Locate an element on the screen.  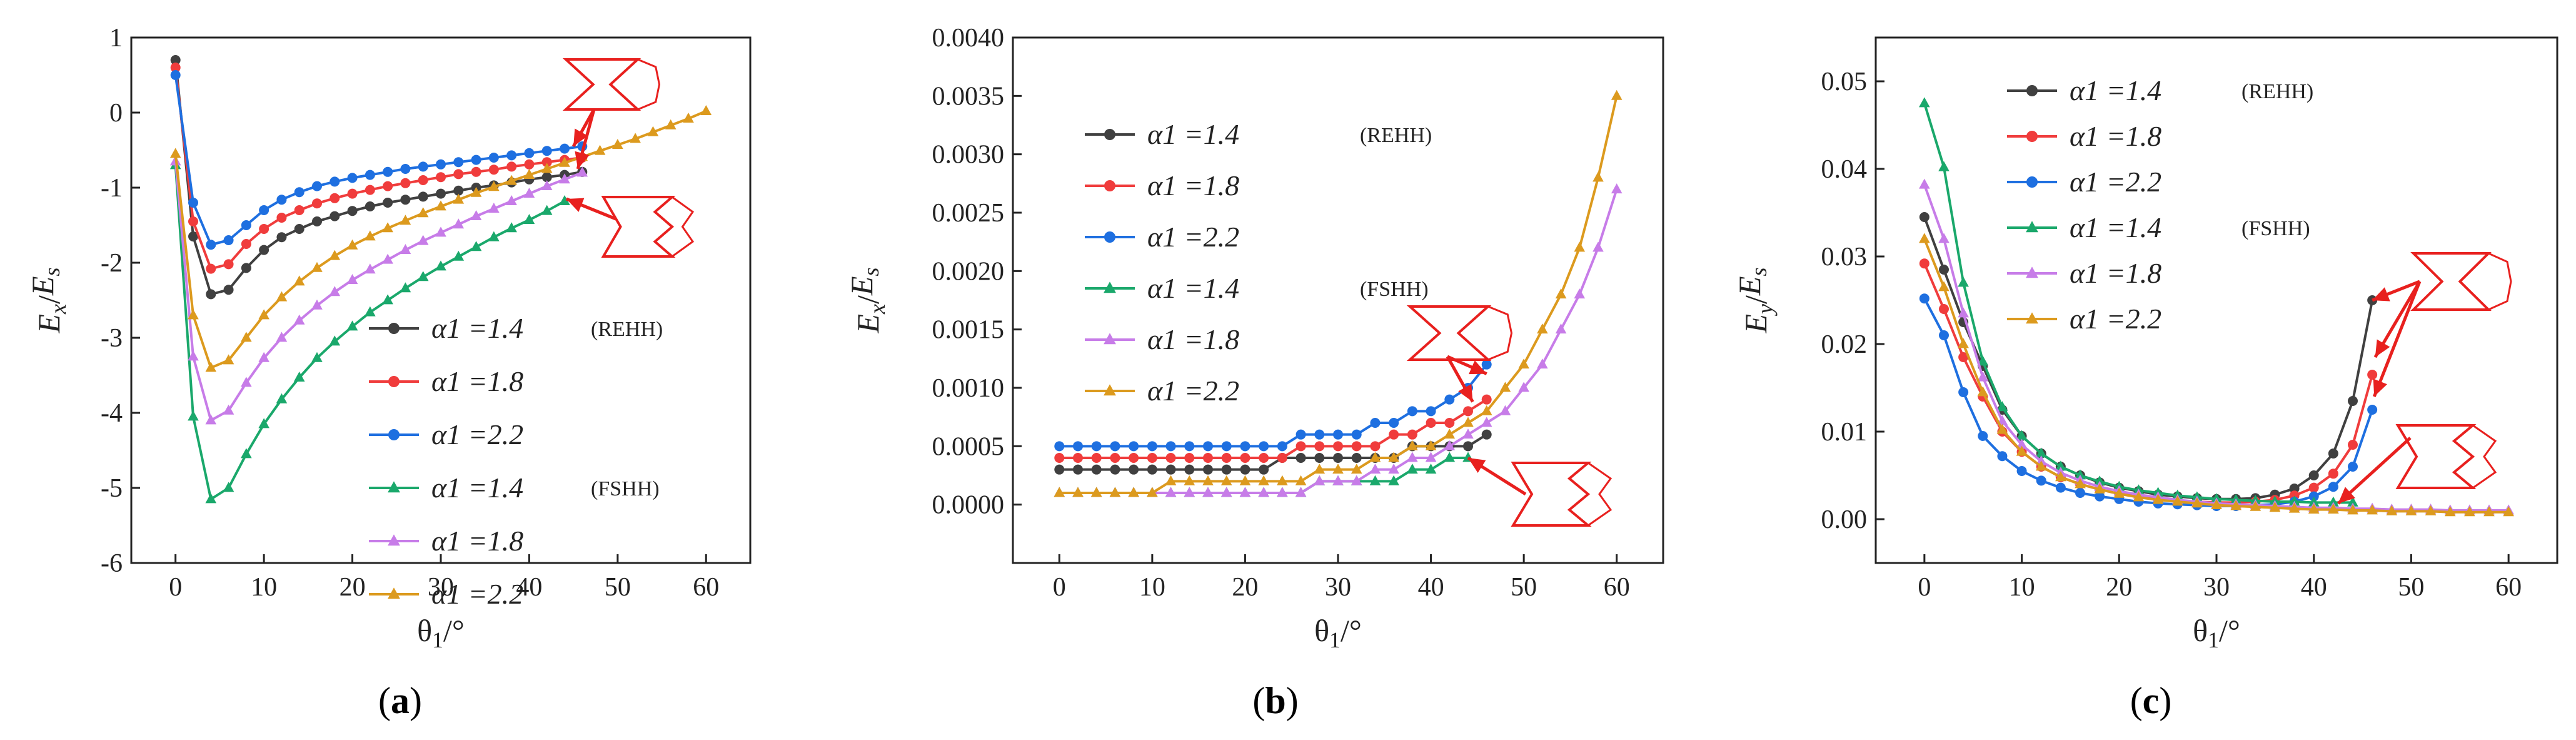
y-tick-label: 0.0020 is located at coordinates (968, 271).